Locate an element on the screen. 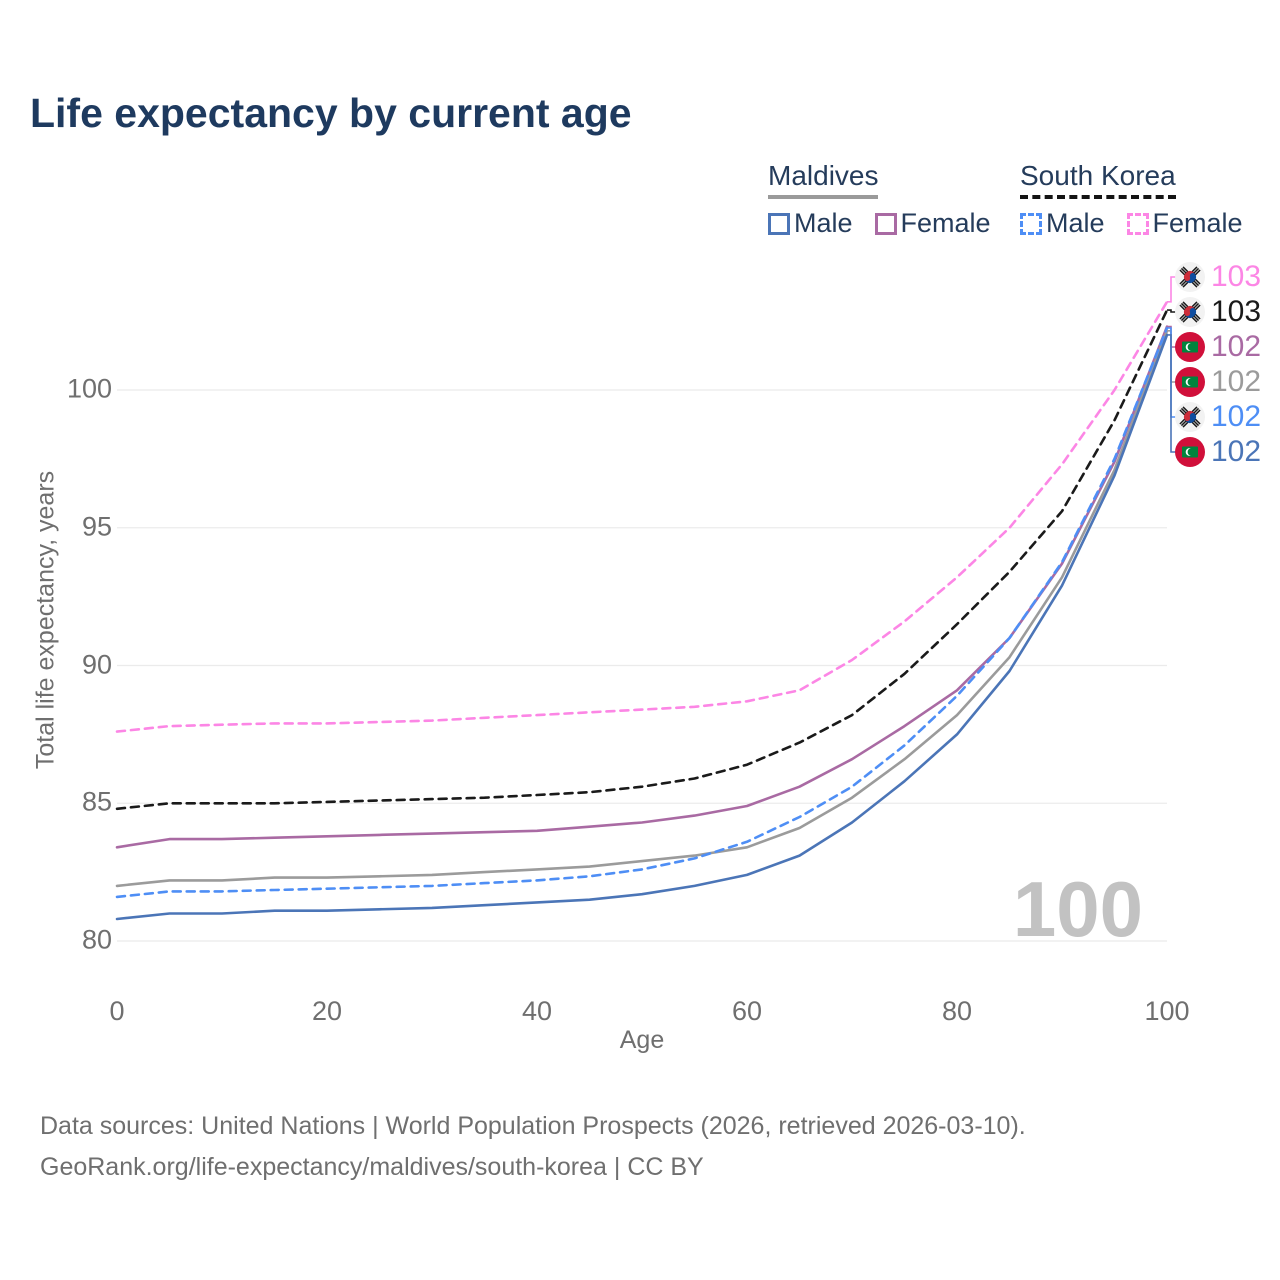 The height and width of the screenshot is (1280, 1280). legend-group-maldives: Maldives Male Female is located at coordinates (890, 199).